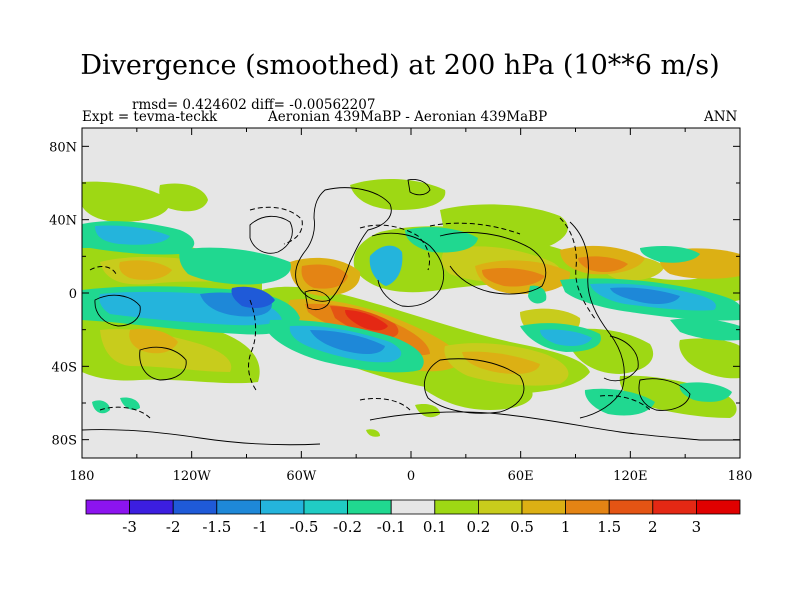 The width and height of the screenshot is (800, 600). I want to click on lat-tick-label: 80N, so click(63, 147).